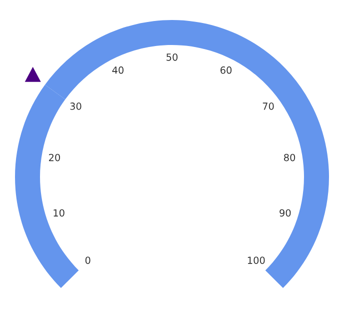 The image size is (350, 310). I want to click on text: 70, so click(268, 106).